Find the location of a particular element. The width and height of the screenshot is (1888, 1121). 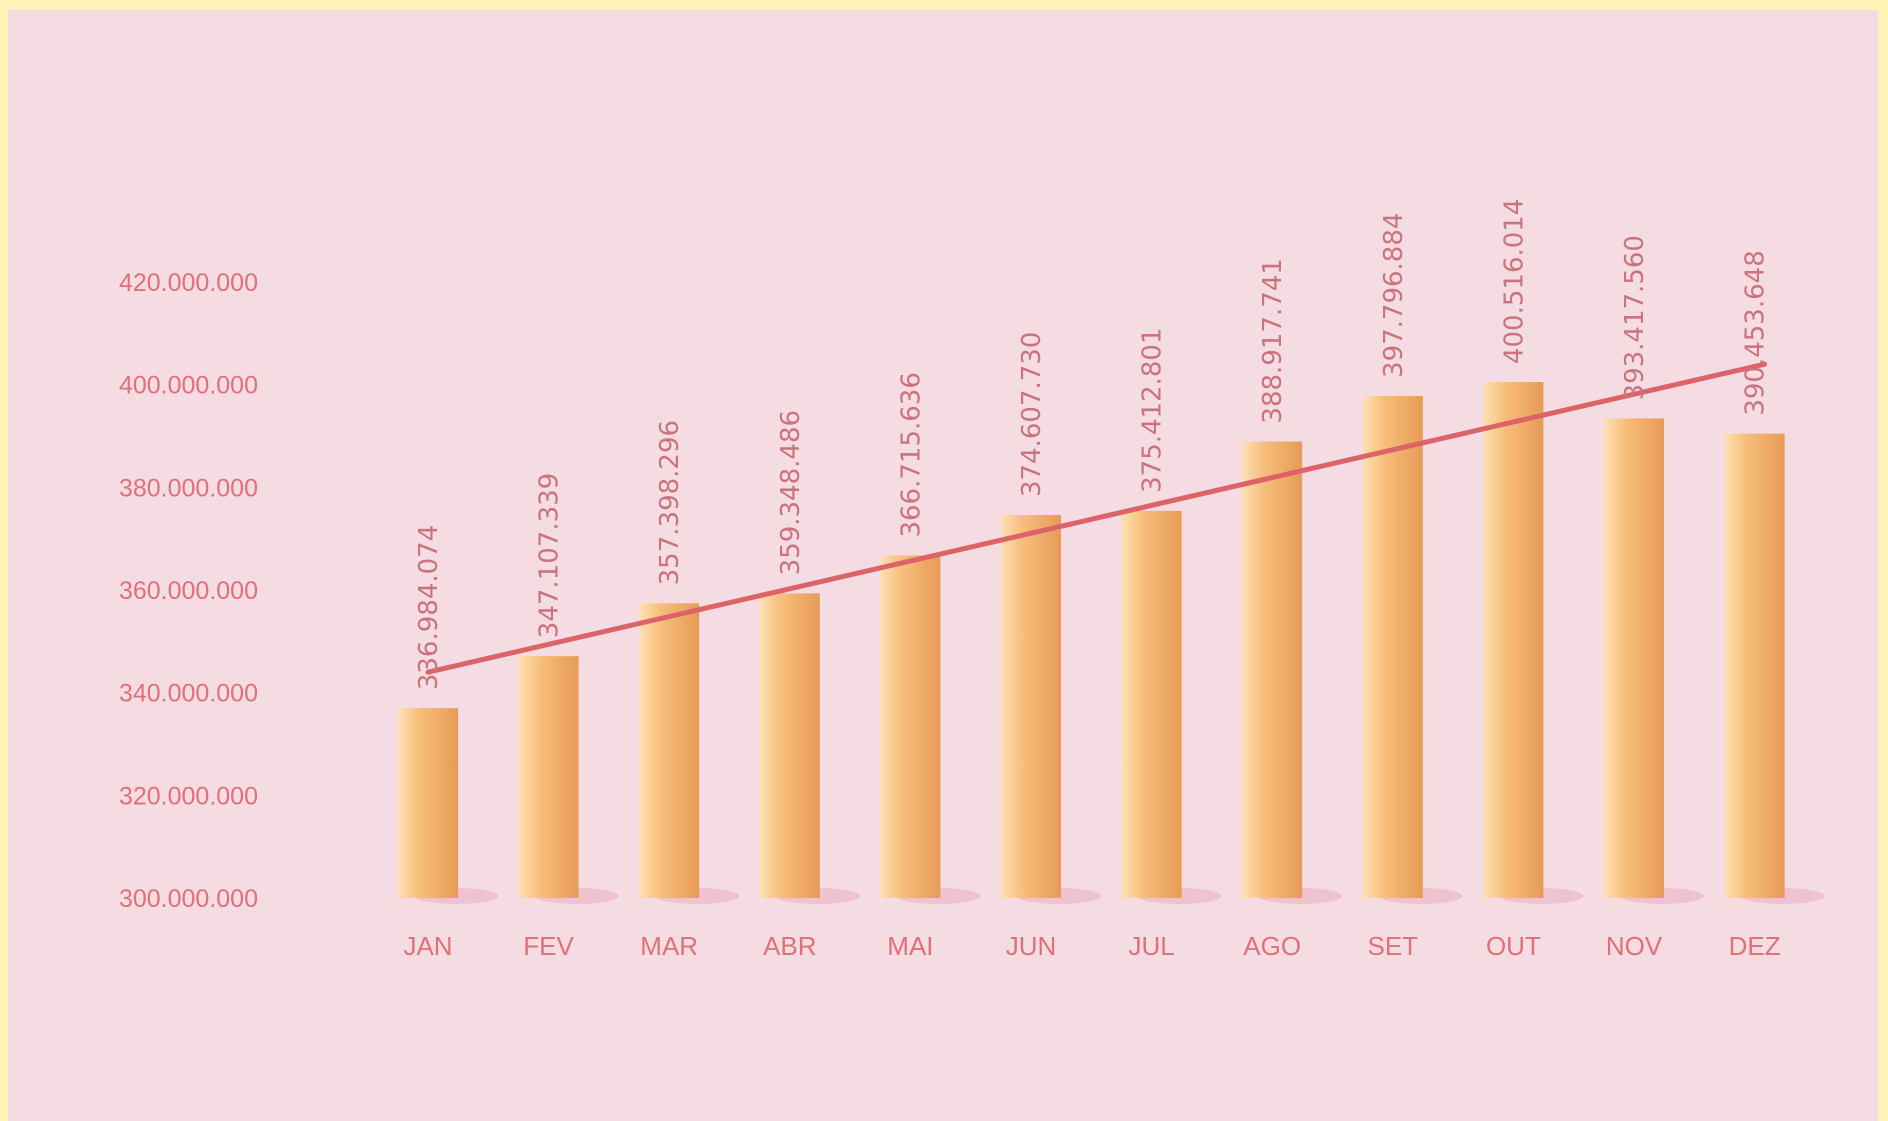

bar-dez is located at coordinates (1754, 665).